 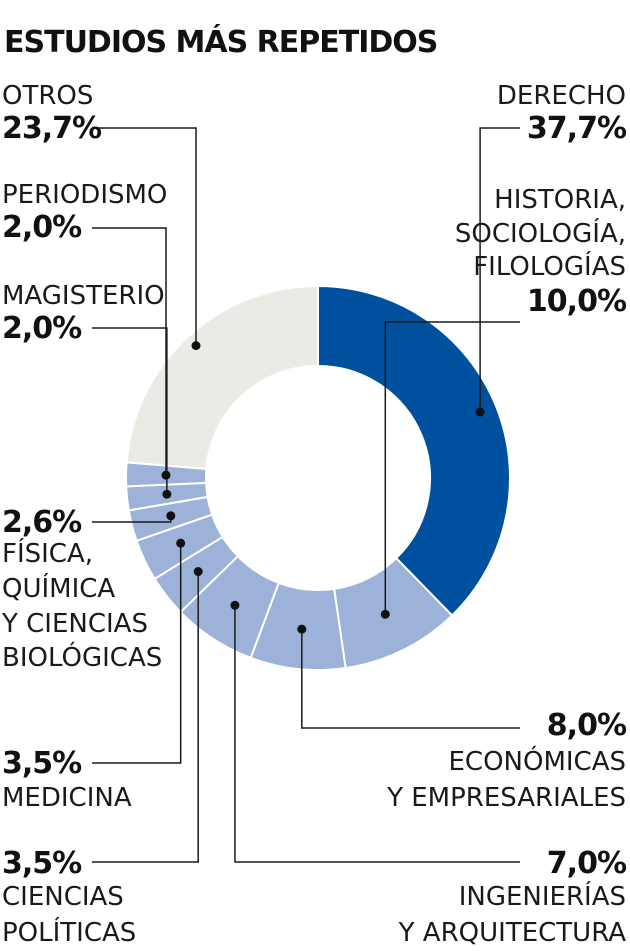 I want to click on value-label-fisica-quimica-y-ciencias-biologicas: 2,6%, so click(x=42, y=522).